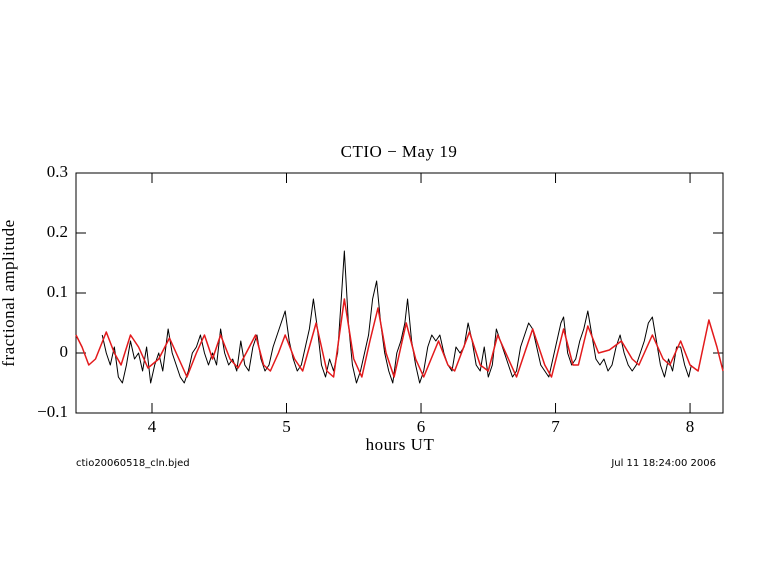  I want to click on y-tick-label: −0.1, so click(52, 411).